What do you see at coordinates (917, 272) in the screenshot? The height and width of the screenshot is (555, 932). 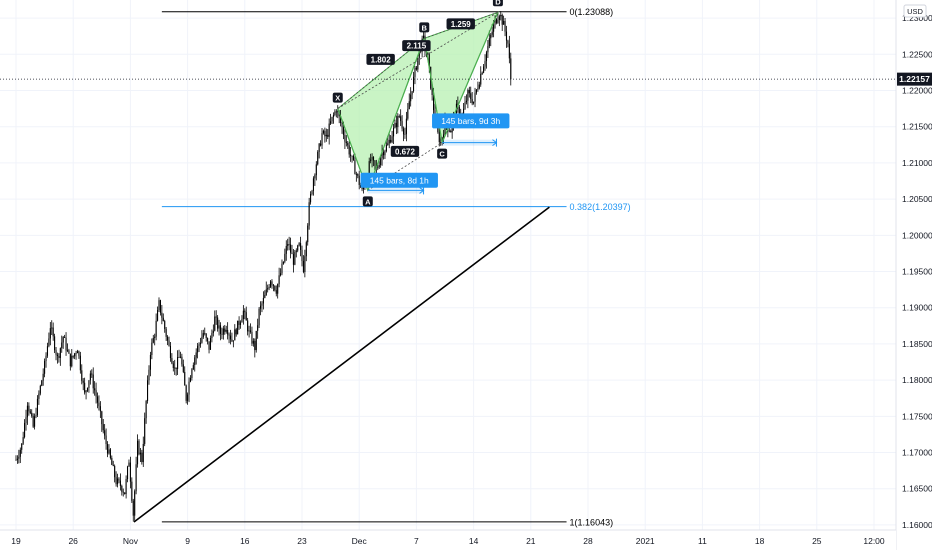 I see `y-tick-label: 1.19500` at bounding box center [917, 272].